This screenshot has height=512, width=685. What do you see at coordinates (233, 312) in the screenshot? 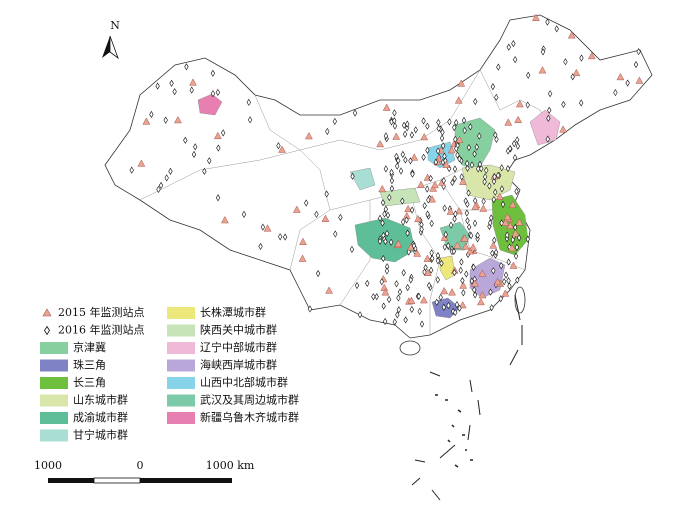
I see `legend-label: 长株潭城市群` at bounding box center [233, 312].